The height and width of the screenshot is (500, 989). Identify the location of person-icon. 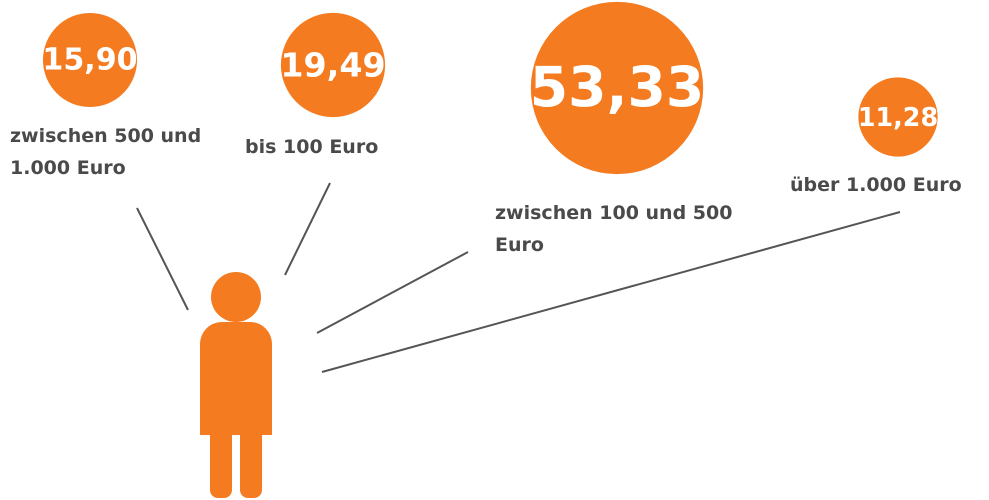
(236, 385).